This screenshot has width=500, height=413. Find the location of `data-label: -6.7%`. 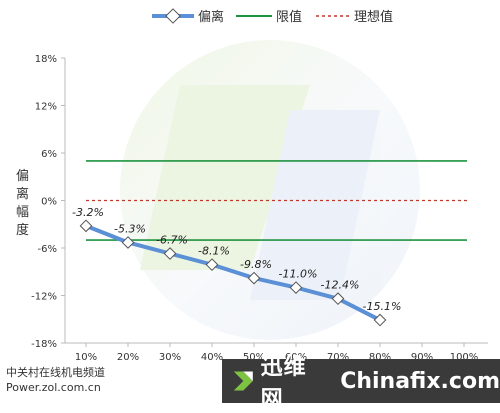

data-label: -6.7% is located at coordinates (172, 240).